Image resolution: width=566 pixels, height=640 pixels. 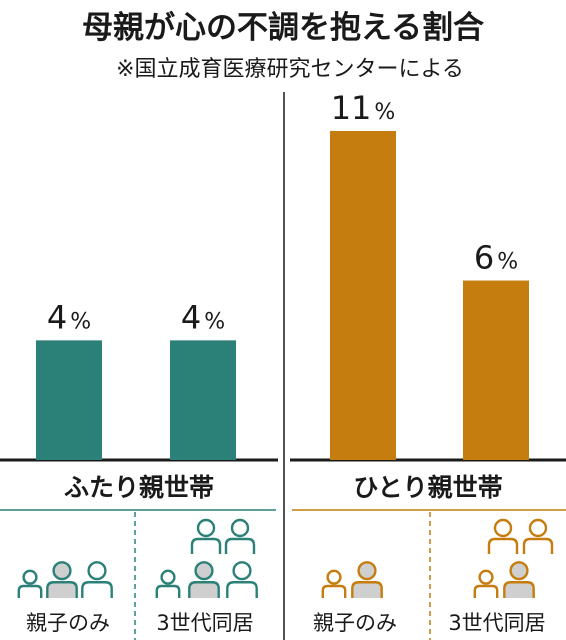 What do you see at coordinates (286, 623) in the screenshot?
I see `category-labels: 親子のみ 3世代同居 親子のみ 3世代同居` at bounding box center [286, 623].